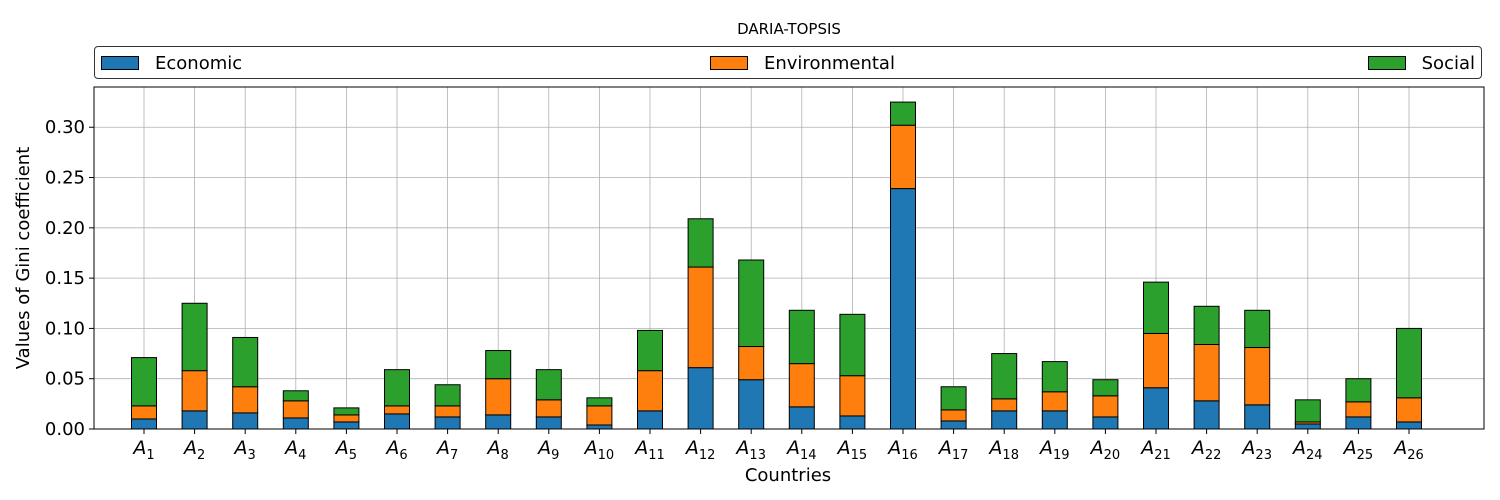 The height and width of the screenshot is (500, 1500). What do you see at coordinates (1448, 63) in the screenshot?
I see `legend-label-social: Social` at bounding box center [1448, 63].